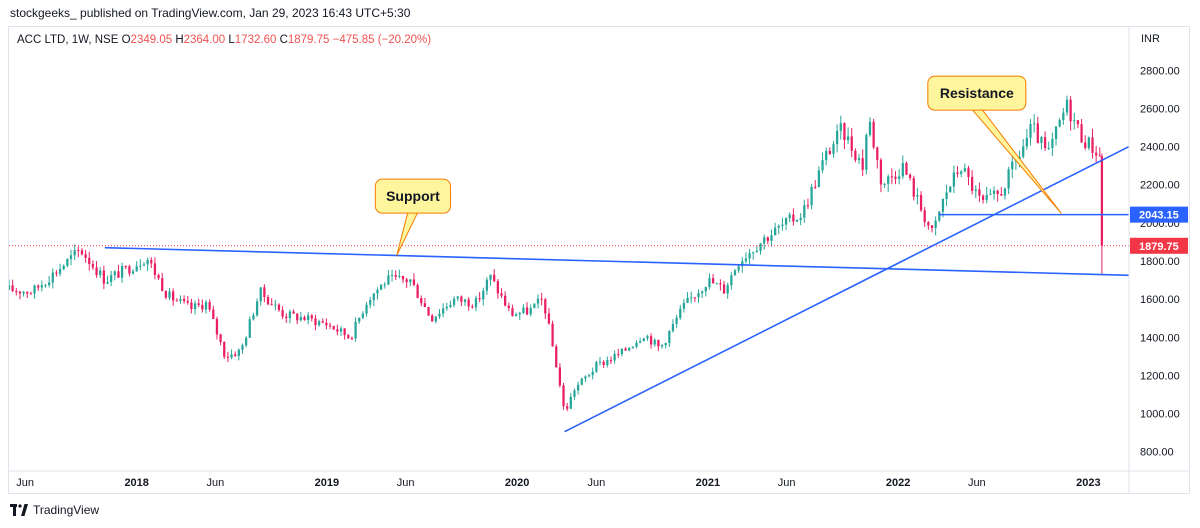 The width and height of the screenshot is (1200, 528). Describe the element at coordinates (19, 510) in the screenshot. I see `tradingview-logo-icon` at that location.